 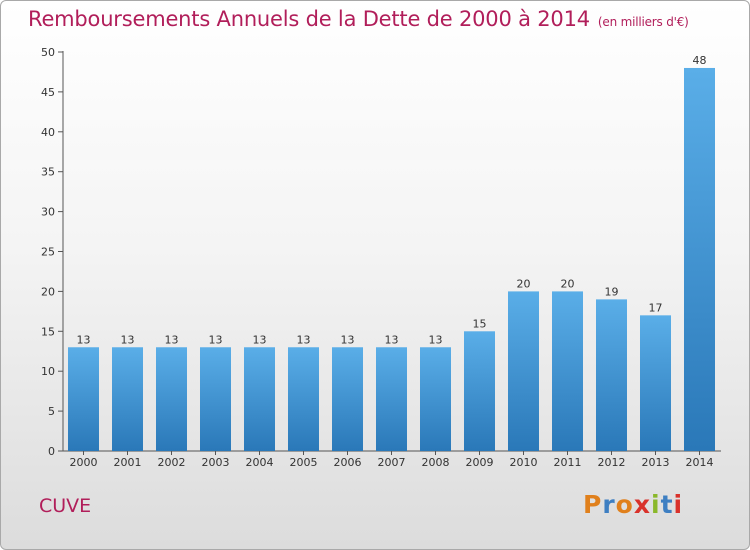 What do you see at coordinates (568, 462) in the screenshot?
I see `x-tick-label: 2011` at bounding box center [568, 462].